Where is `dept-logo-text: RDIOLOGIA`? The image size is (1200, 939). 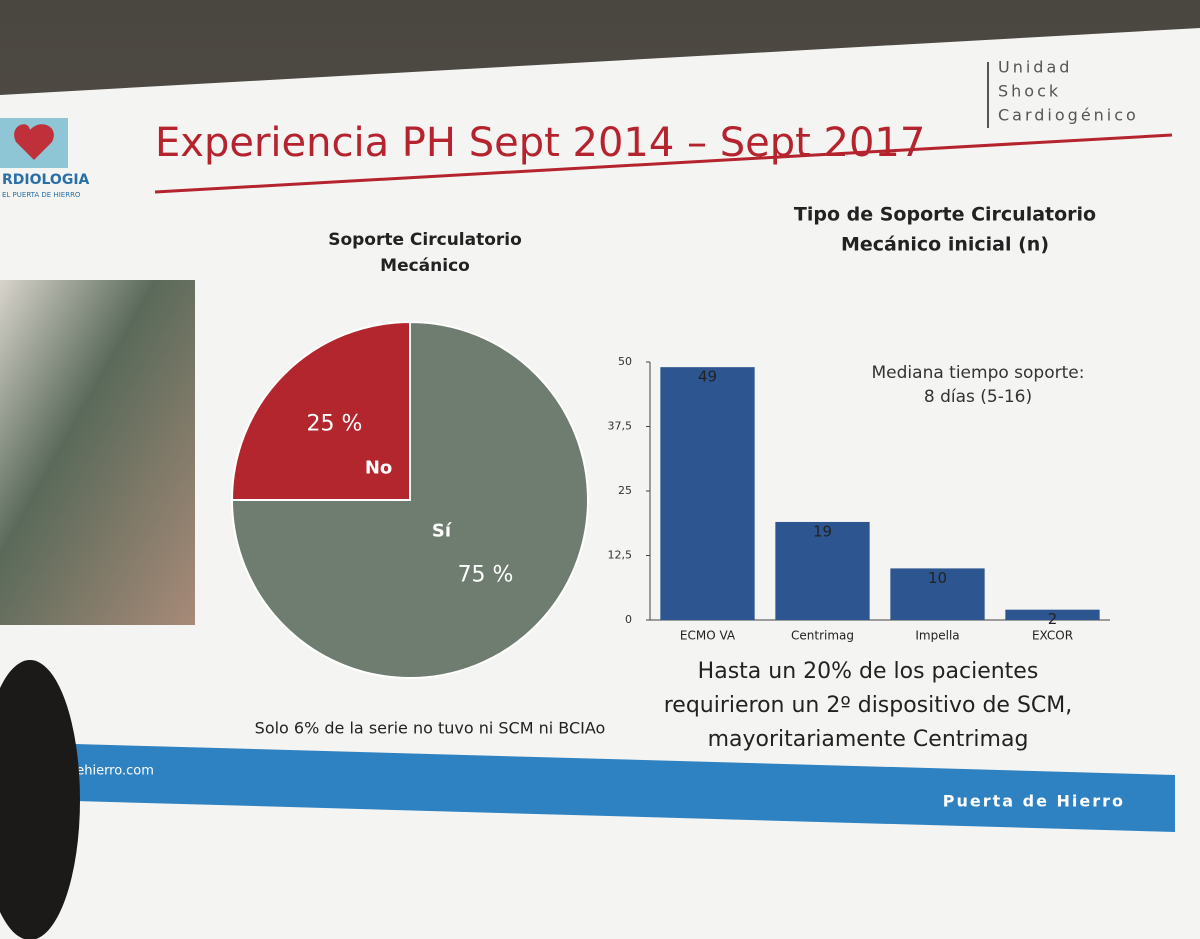 dept-logo-text: RDIOLOGIA is located at coordinates (46, 180).